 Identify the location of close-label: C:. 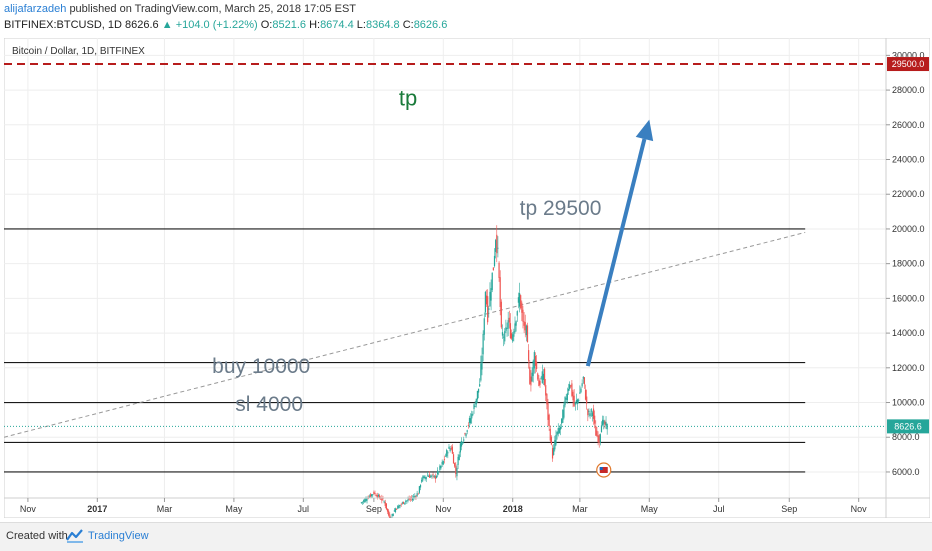
(408, 25).